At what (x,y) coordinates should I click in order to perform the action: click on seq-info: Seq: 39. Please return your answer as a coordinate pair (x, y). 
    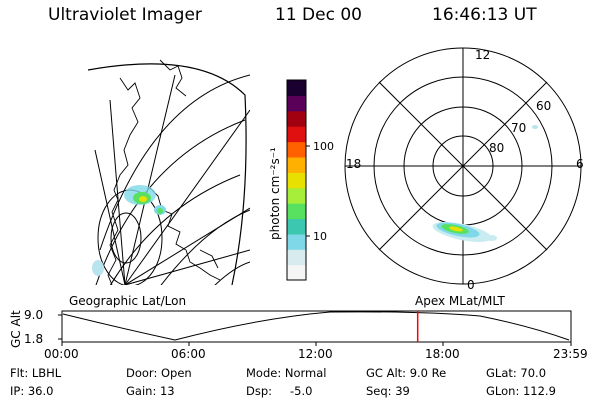
    Looking at the image, I should click on (388, 391).